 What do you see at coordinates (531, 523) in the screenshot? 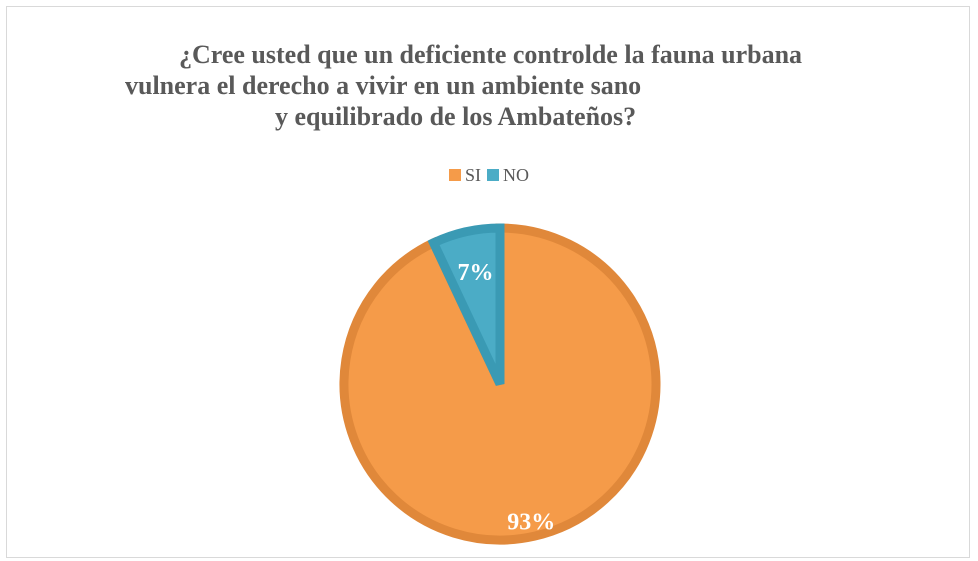
I see `data-label-si: 93%` at bounding box center [531, 523].